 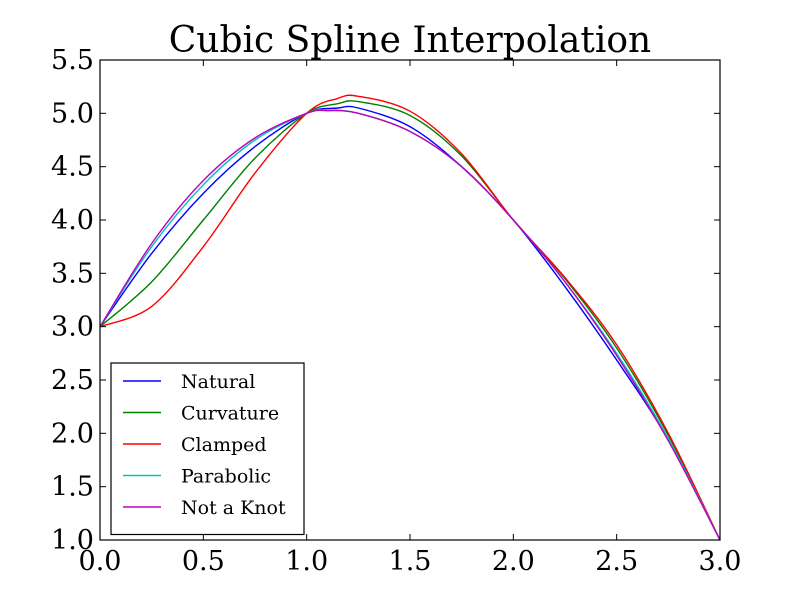 What do you see at coordinates (410, 561) in the screenshot?
I see `x-tick-label: 1.5` at bounding box center [410, 561].